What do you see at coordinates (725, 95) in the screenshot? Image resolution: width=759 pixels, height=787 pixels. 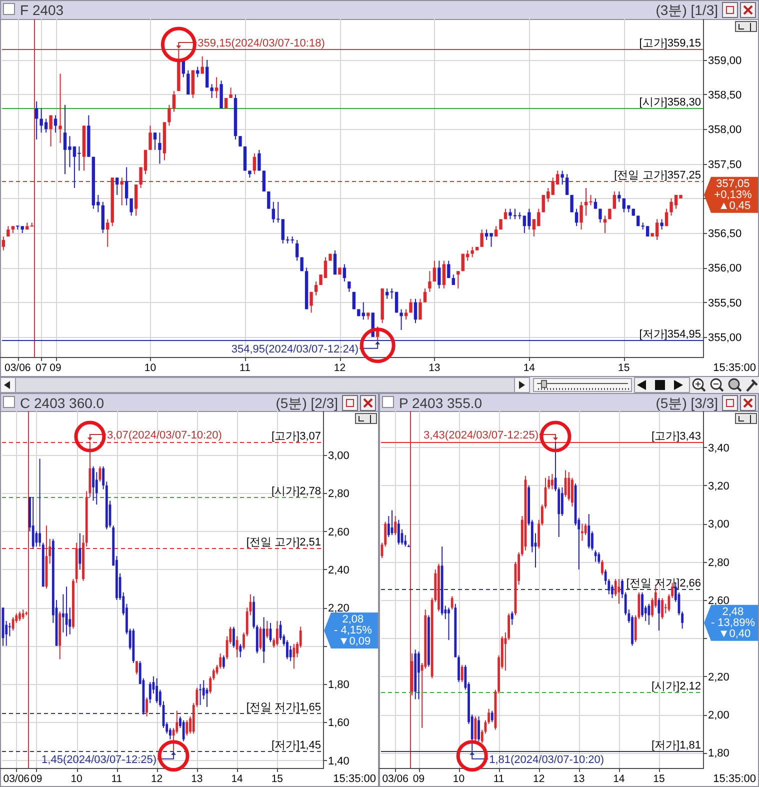 I see `y-tick-label: 358,50` at bounding box center [725, 95].